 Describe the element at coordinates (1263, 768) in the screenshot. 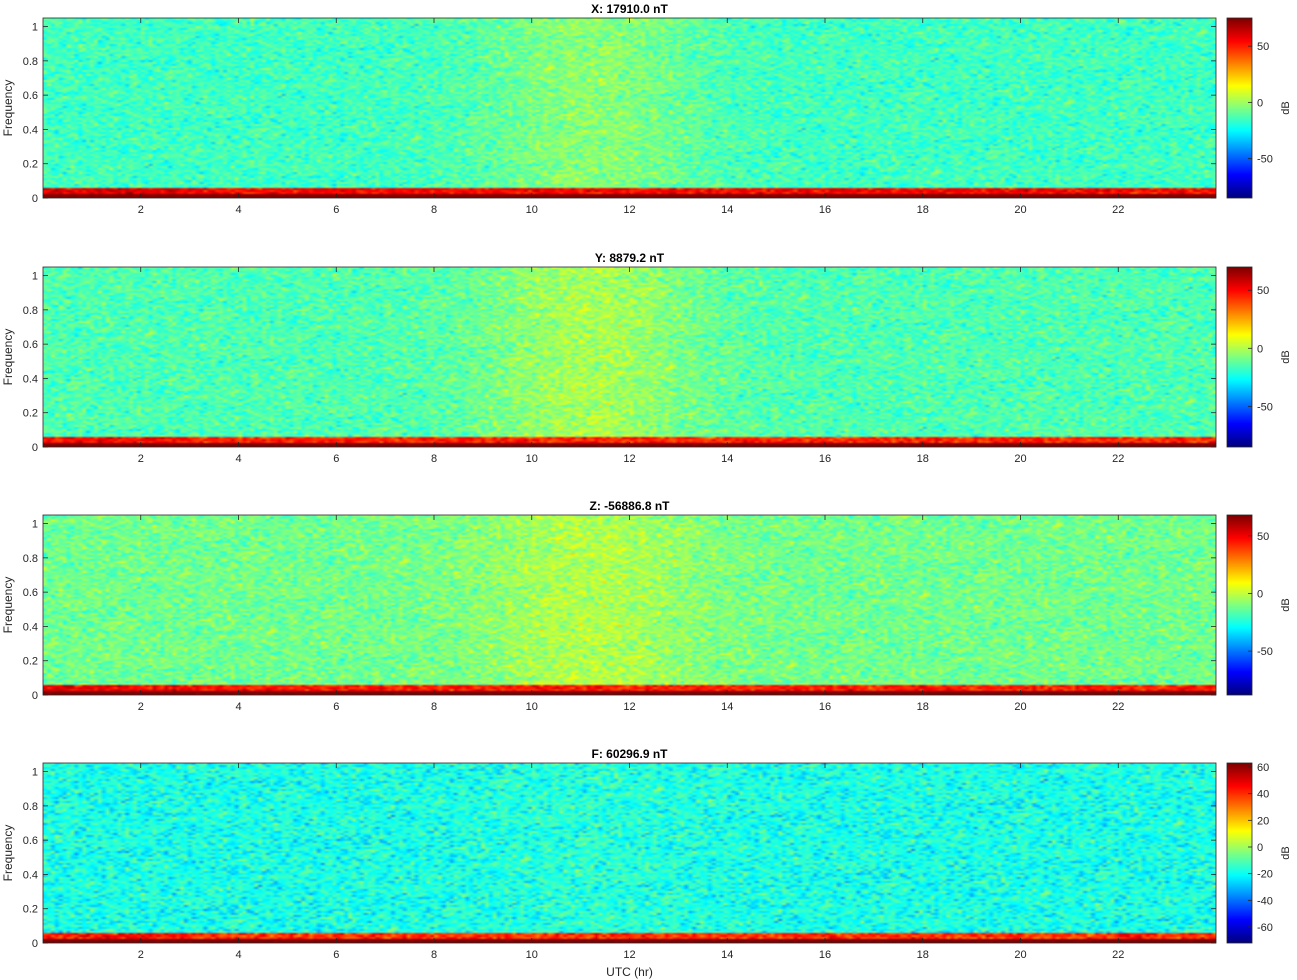

I see `colorbar-tick-label: 60` at that location.